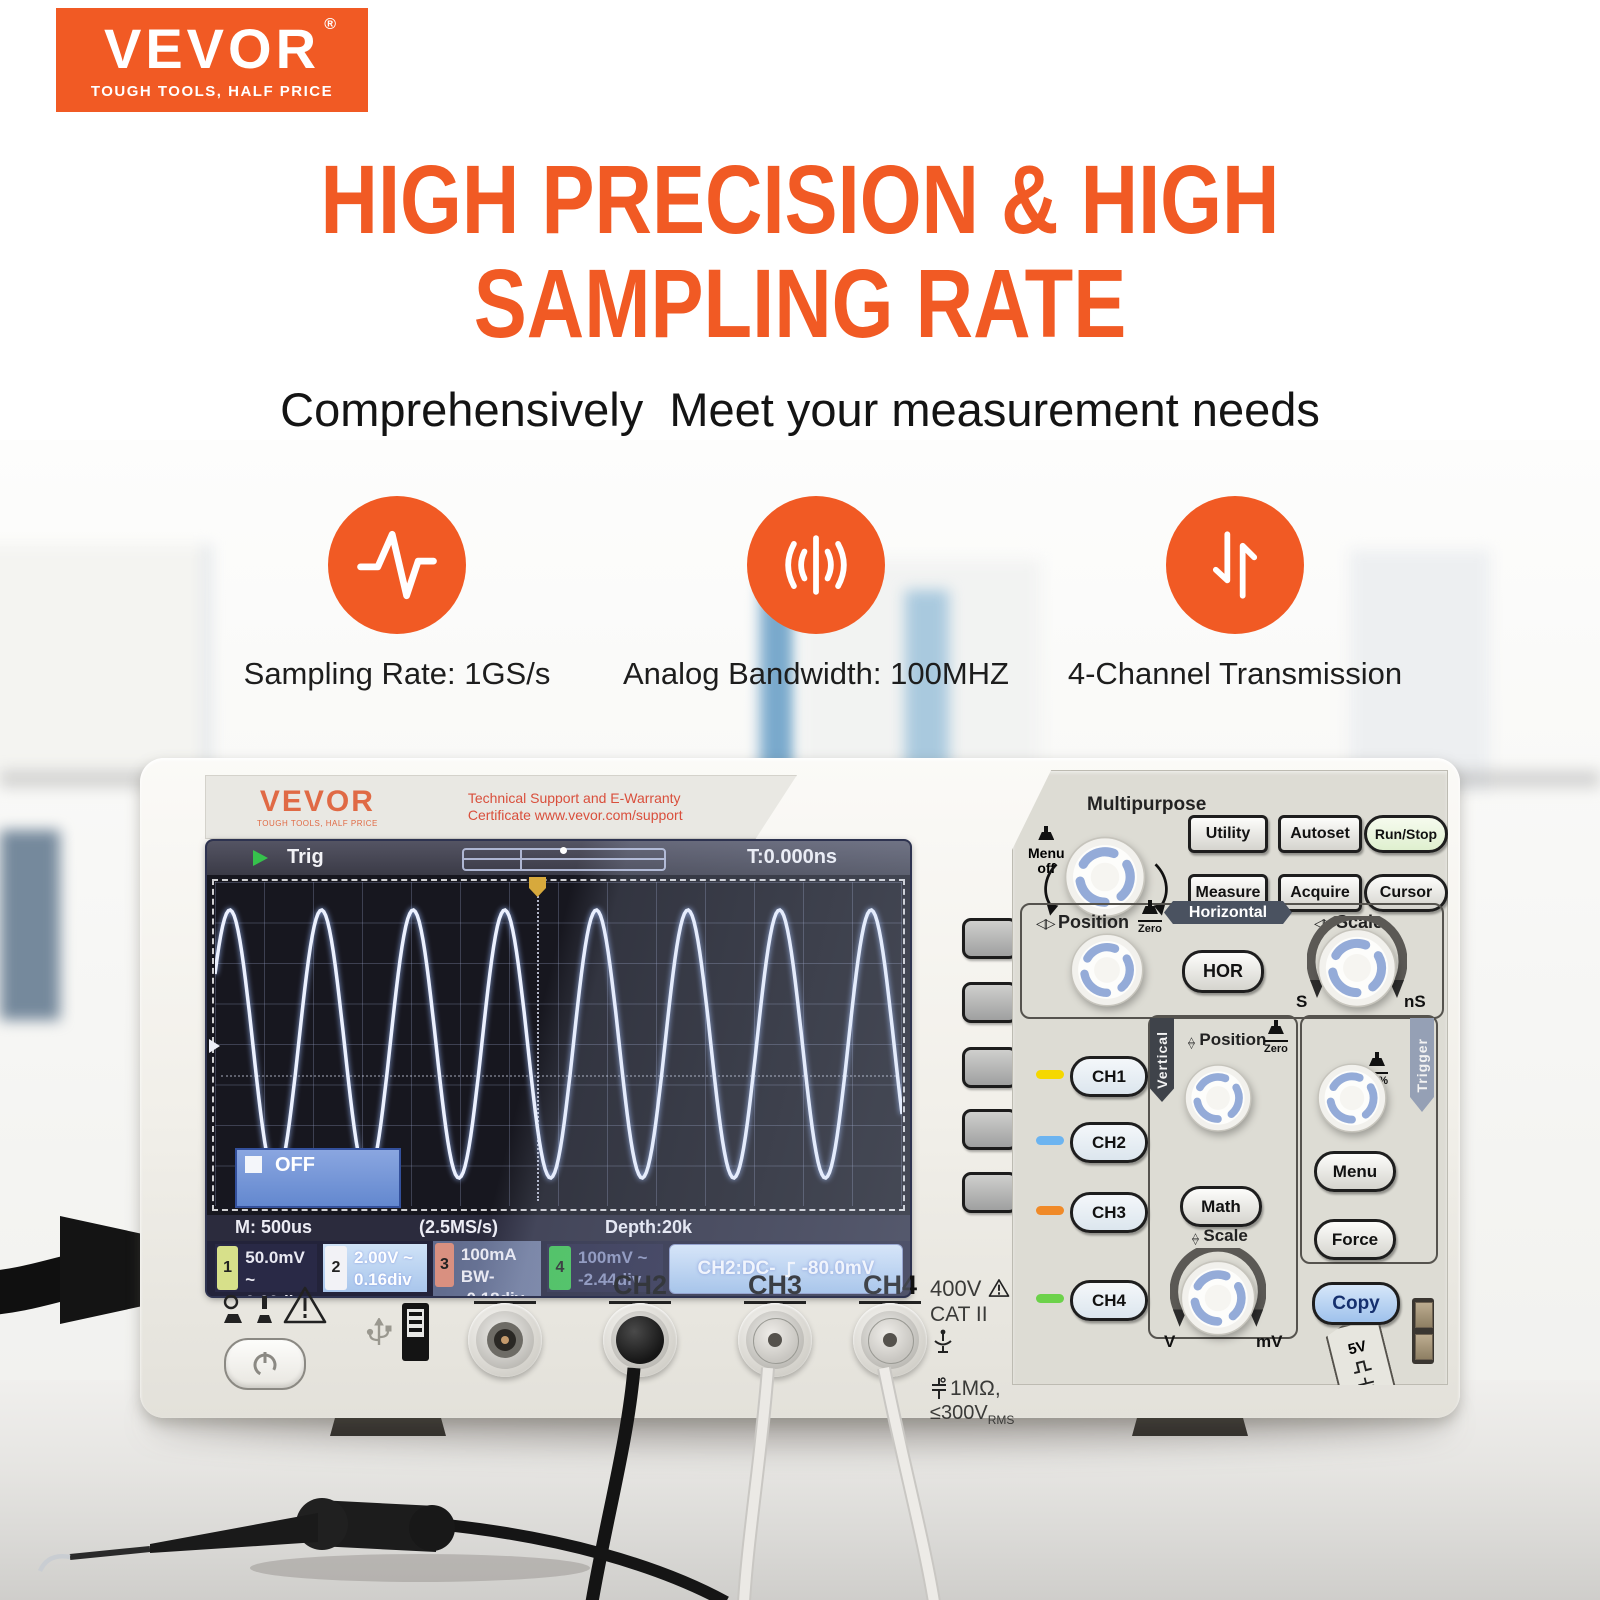 The height and width of the screenshot is (1600, 1600). I want to click on feature-label: Sampling Rate: 1GS/s, so click(397, 673).